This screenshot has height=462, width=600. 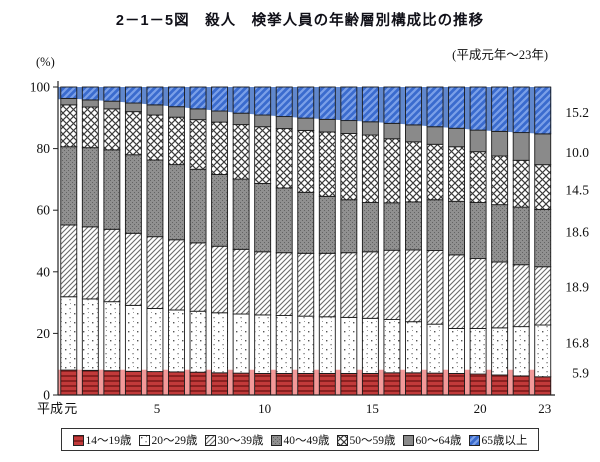 I want to click on legend-item-50～59歳: 50～59歳, so click(x=366, y=440).